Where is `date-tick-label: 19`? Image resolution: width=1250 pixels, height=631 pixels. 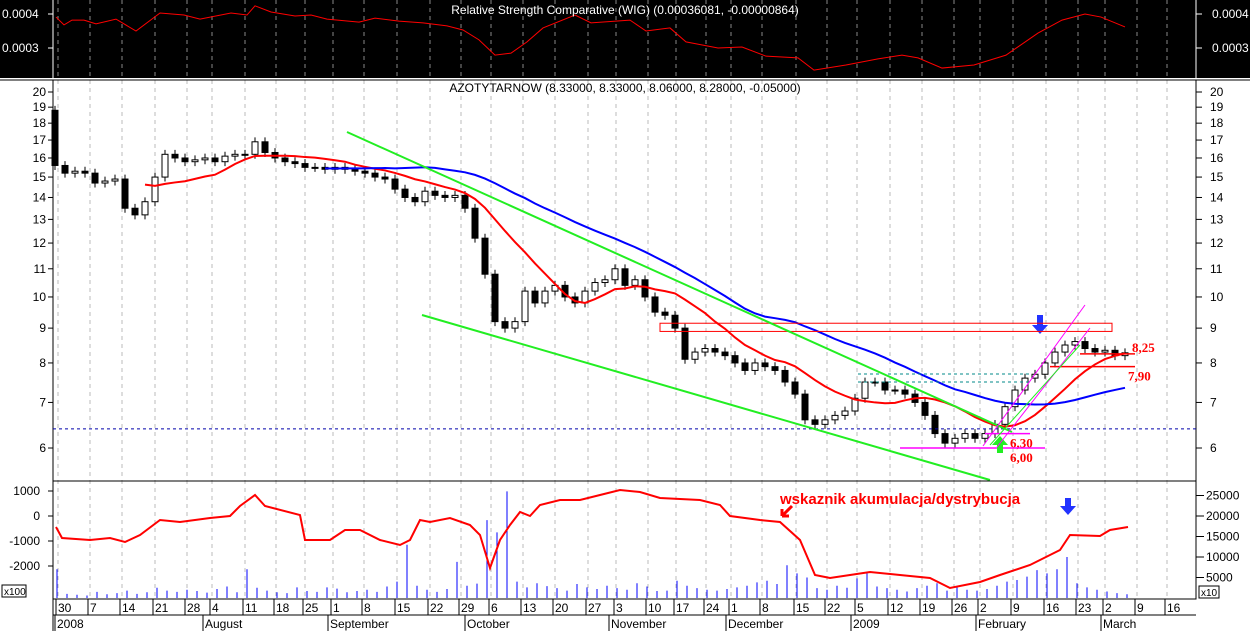 date-tick-label: 19 is located at coordinates (929, 608).